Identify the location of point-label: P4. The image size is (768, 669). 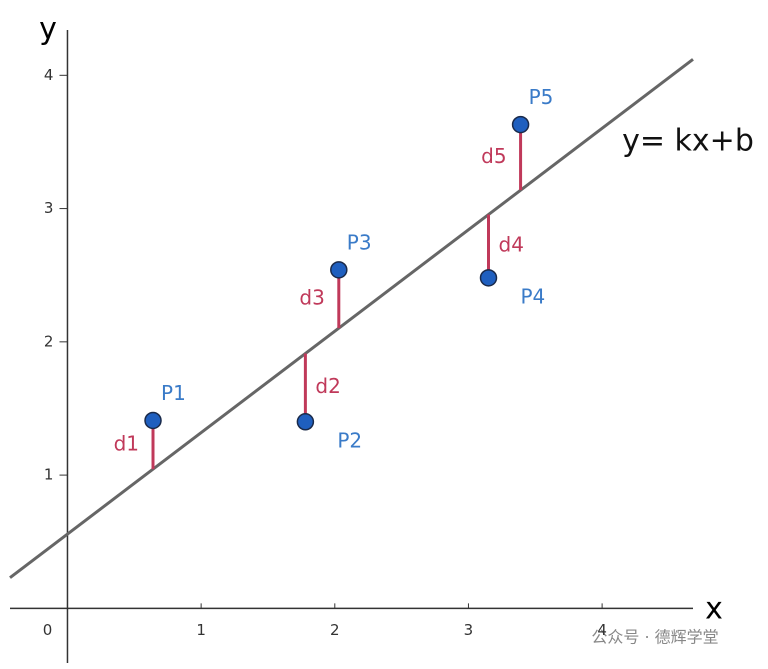
(533, 296).